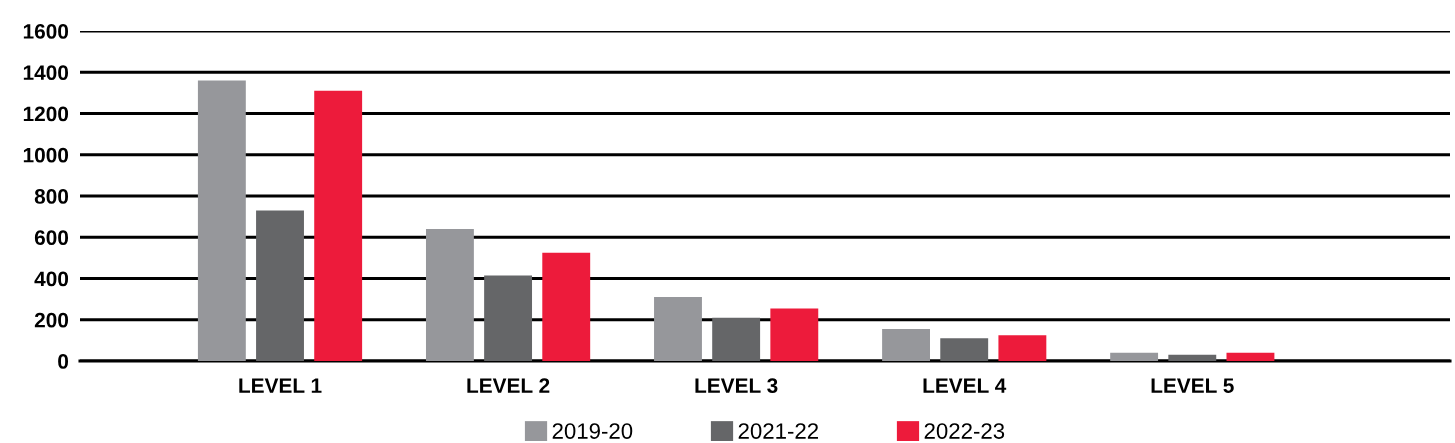 The width and height of the screenshot is (1455, 443). I want to click on y-tick-label: 1400, so click(46, 72).